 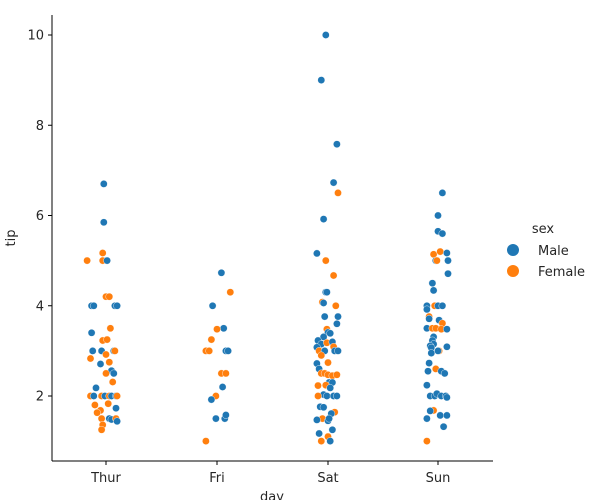 What do you see at coordinates (11, 238) in the screenshot?
I see `y-axis-label: tip` at bounding box center [11, 238].